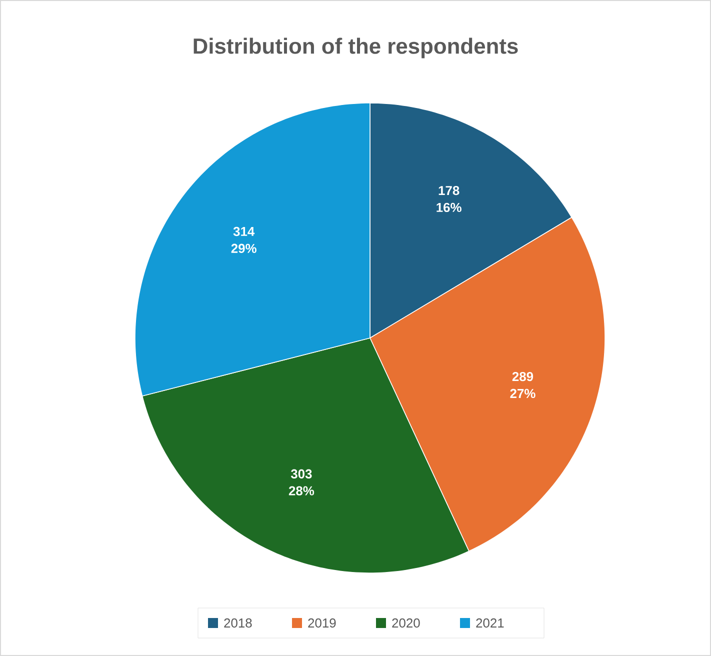 Image resolution: width=711 pixels, height=656 pixels. I want to click on legend-label: 2018, so click(238, 623).